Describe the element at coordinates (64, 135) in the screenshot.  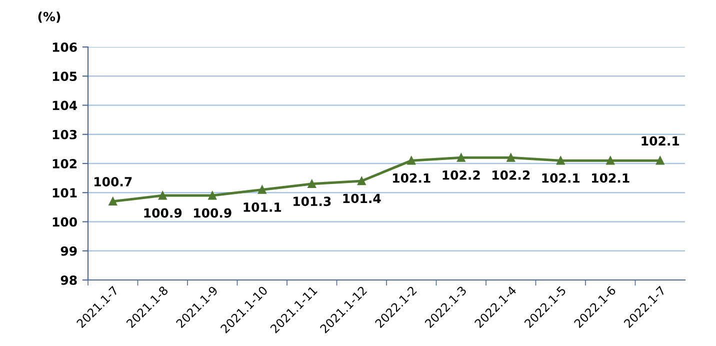
I see `y-tick-label: 103` at that location.